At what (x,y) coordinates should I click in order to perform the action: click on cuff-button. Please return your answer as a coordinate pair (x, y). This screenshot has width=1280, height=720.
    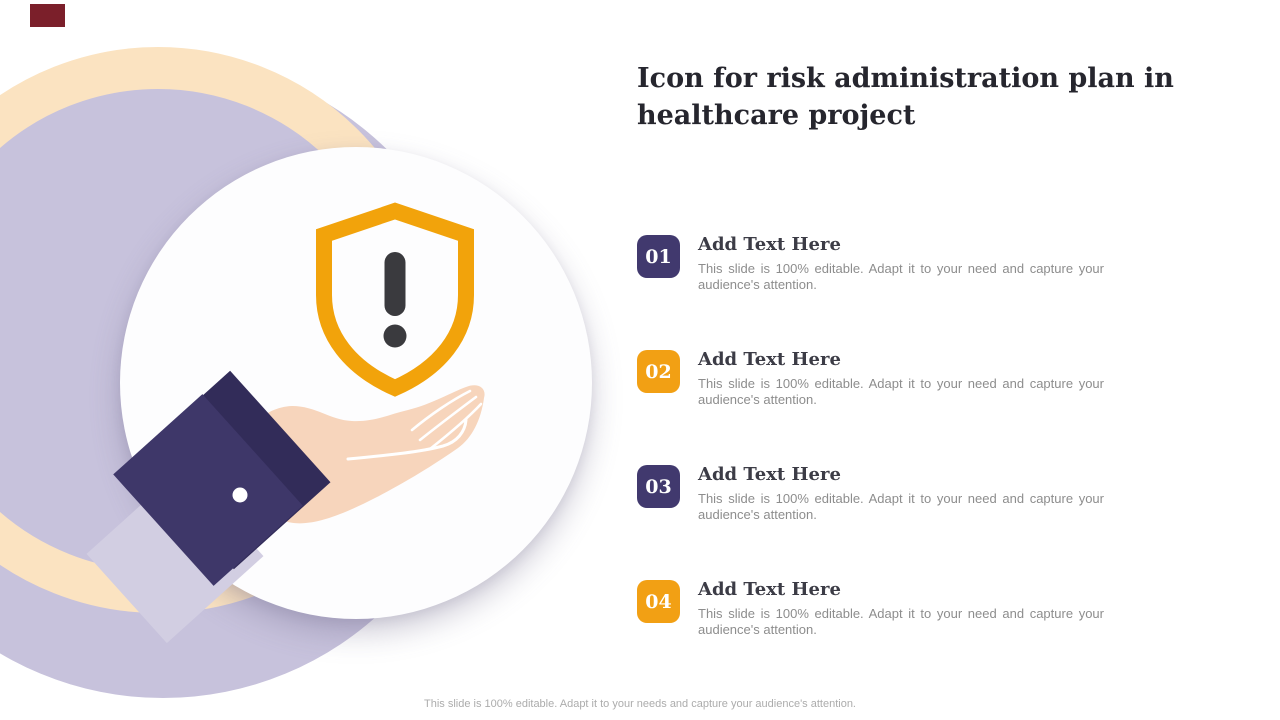
    Looking at the image, I should click on (240, 495).